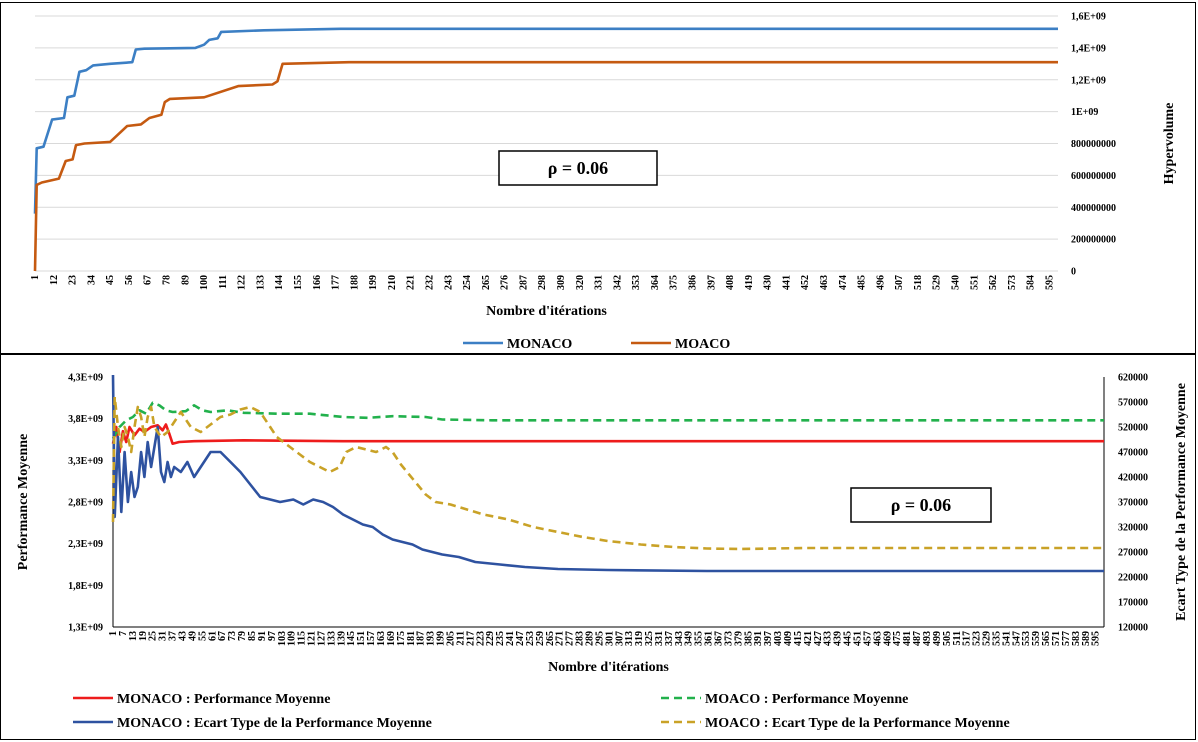 The image size is (1198, 742). I want to click on x-tick-label: 439, so click(838, 638).